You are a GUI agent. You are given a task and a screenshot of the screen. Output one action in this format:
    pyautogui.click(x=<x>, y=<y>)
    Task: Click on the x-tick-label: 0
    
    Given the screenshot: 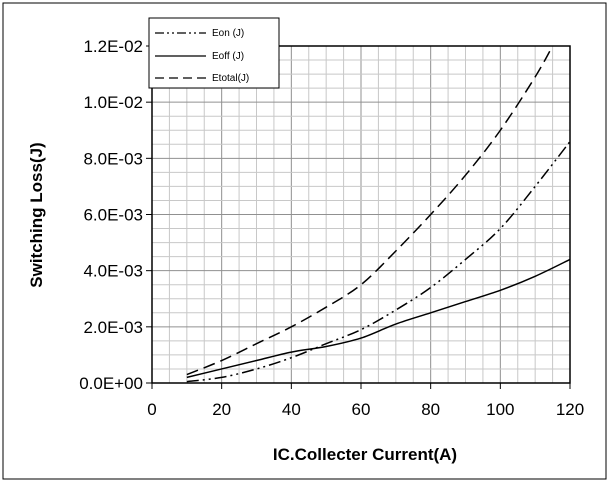 What is the action you would take?
    pyautogui.click(x=151, y=409)
    